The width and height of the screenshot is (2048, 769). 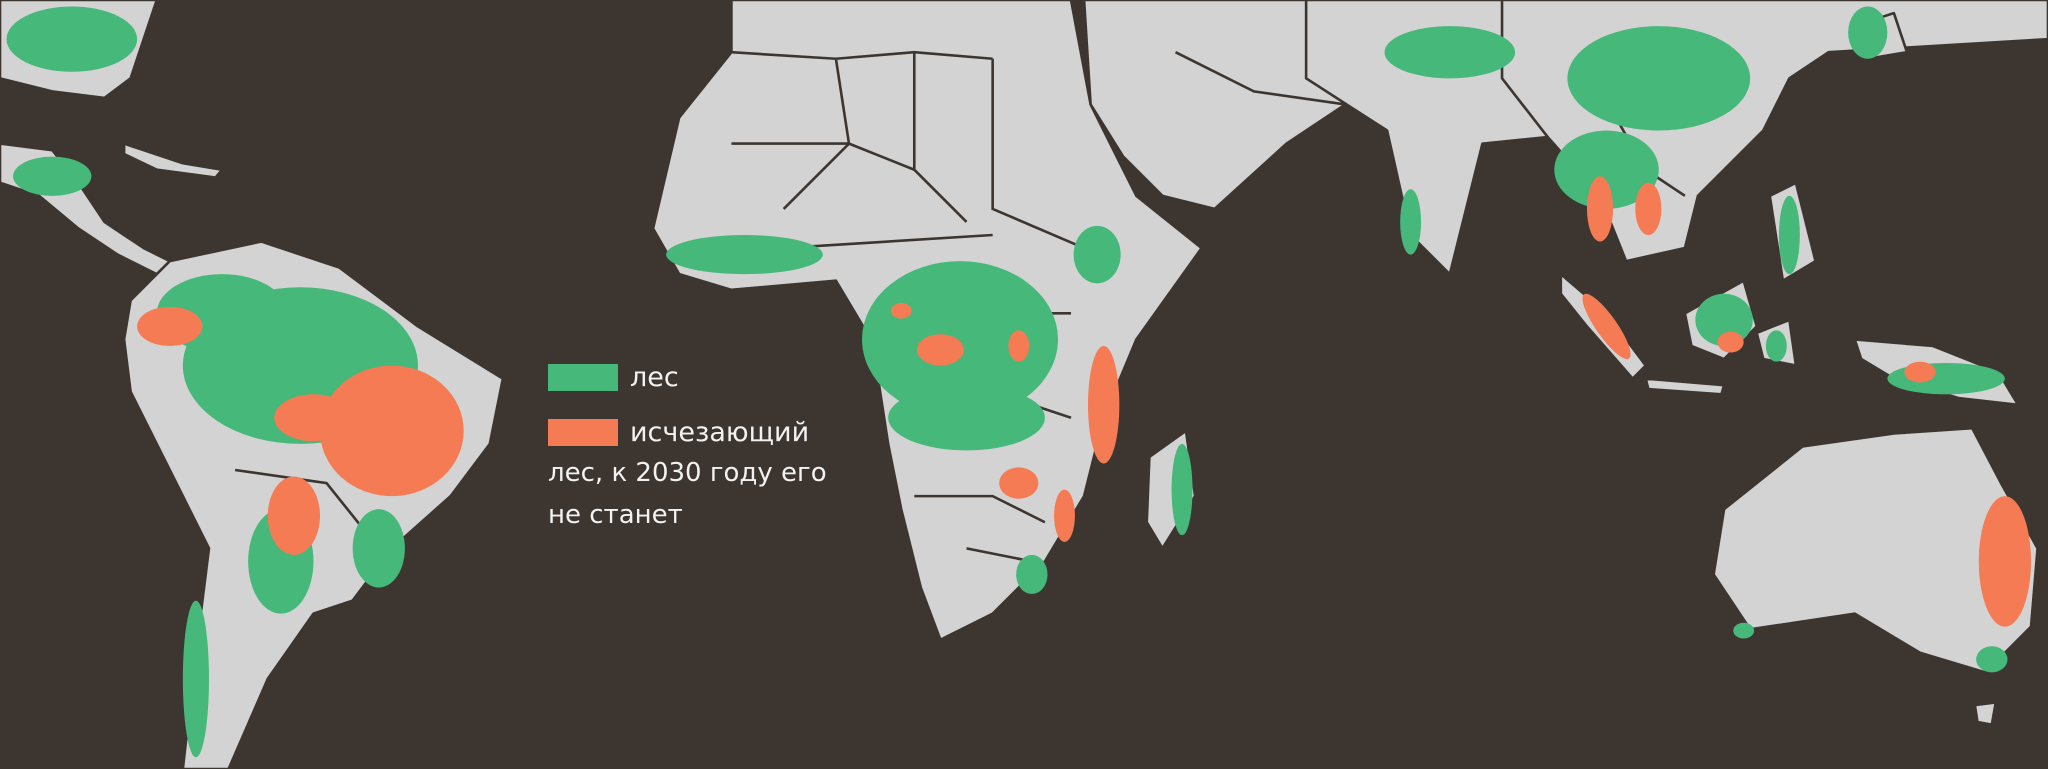 I want to click on legend-forest-label: лес, so click(x=654, y=377).